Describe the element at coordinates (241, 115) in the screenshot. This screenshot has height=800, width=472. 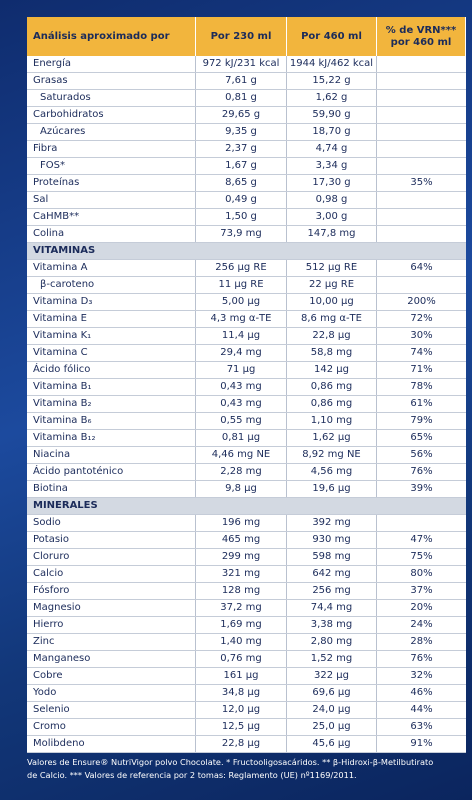
I see `value-cell: 29,65 g` at that location.